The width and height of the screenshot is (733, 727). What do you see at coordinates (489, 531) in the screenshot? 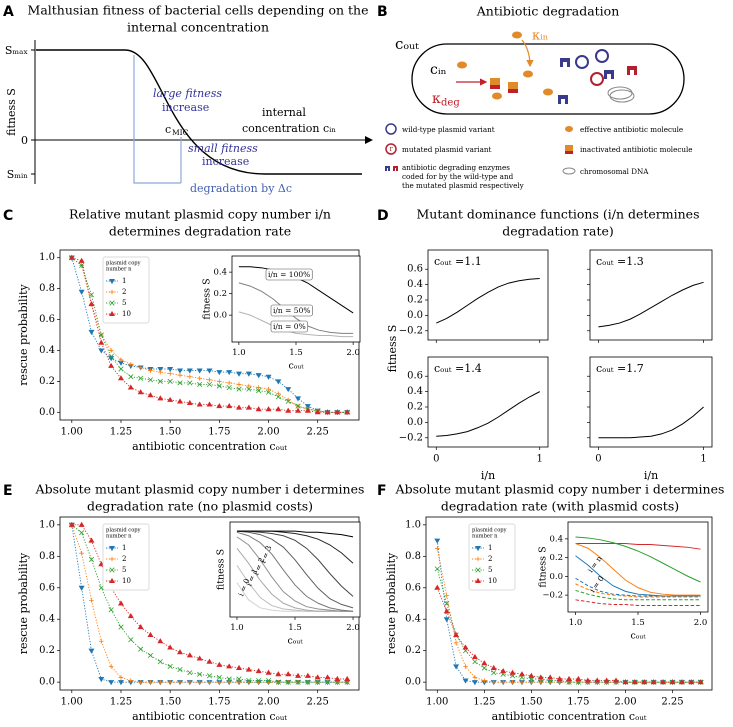
I see `legend-title: plasmid copy` at bounding box center [489, 531].